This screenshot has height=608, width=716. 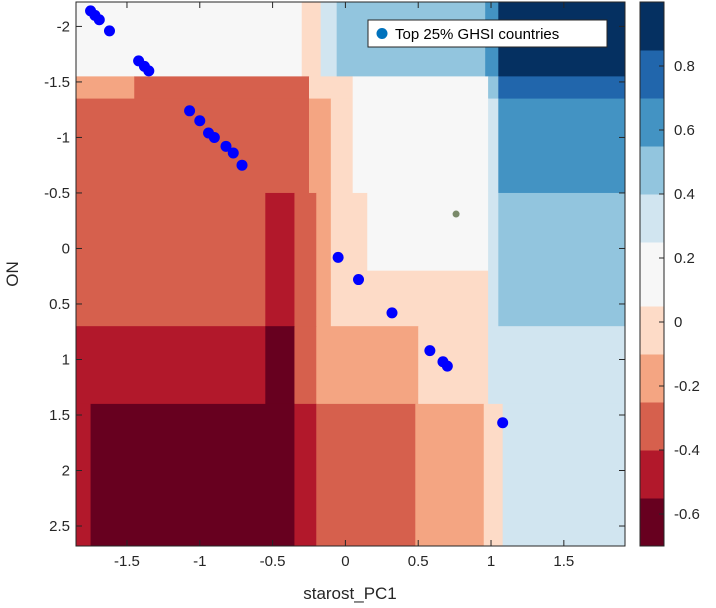 I want to click on legend-box, so click(x=487, y=33).